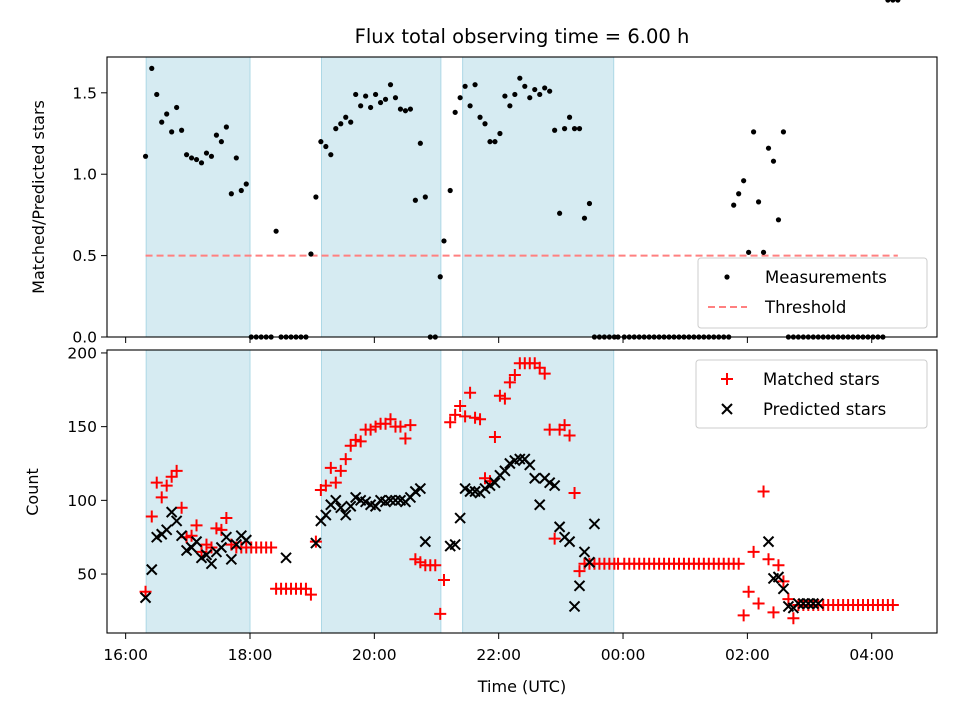  What do you see at coordinates (84, 93) in the screenshot?
I see `top-y-tick-label: 1.5` at bounding box center [84, 93].